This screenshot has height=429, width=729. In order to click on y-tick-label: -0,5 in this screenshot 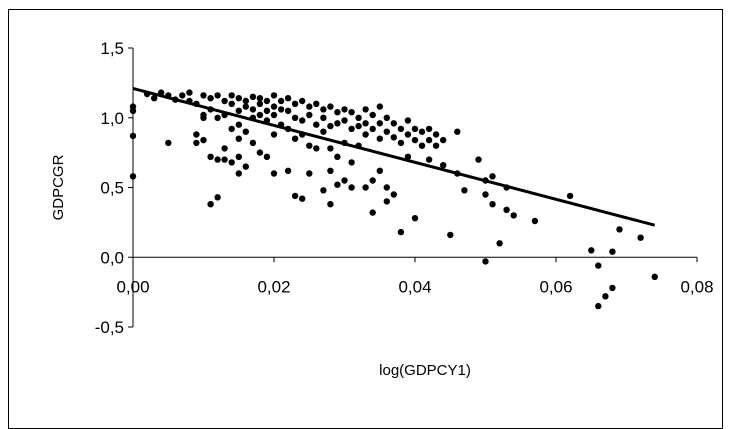, I will do `click(109, 327)`.